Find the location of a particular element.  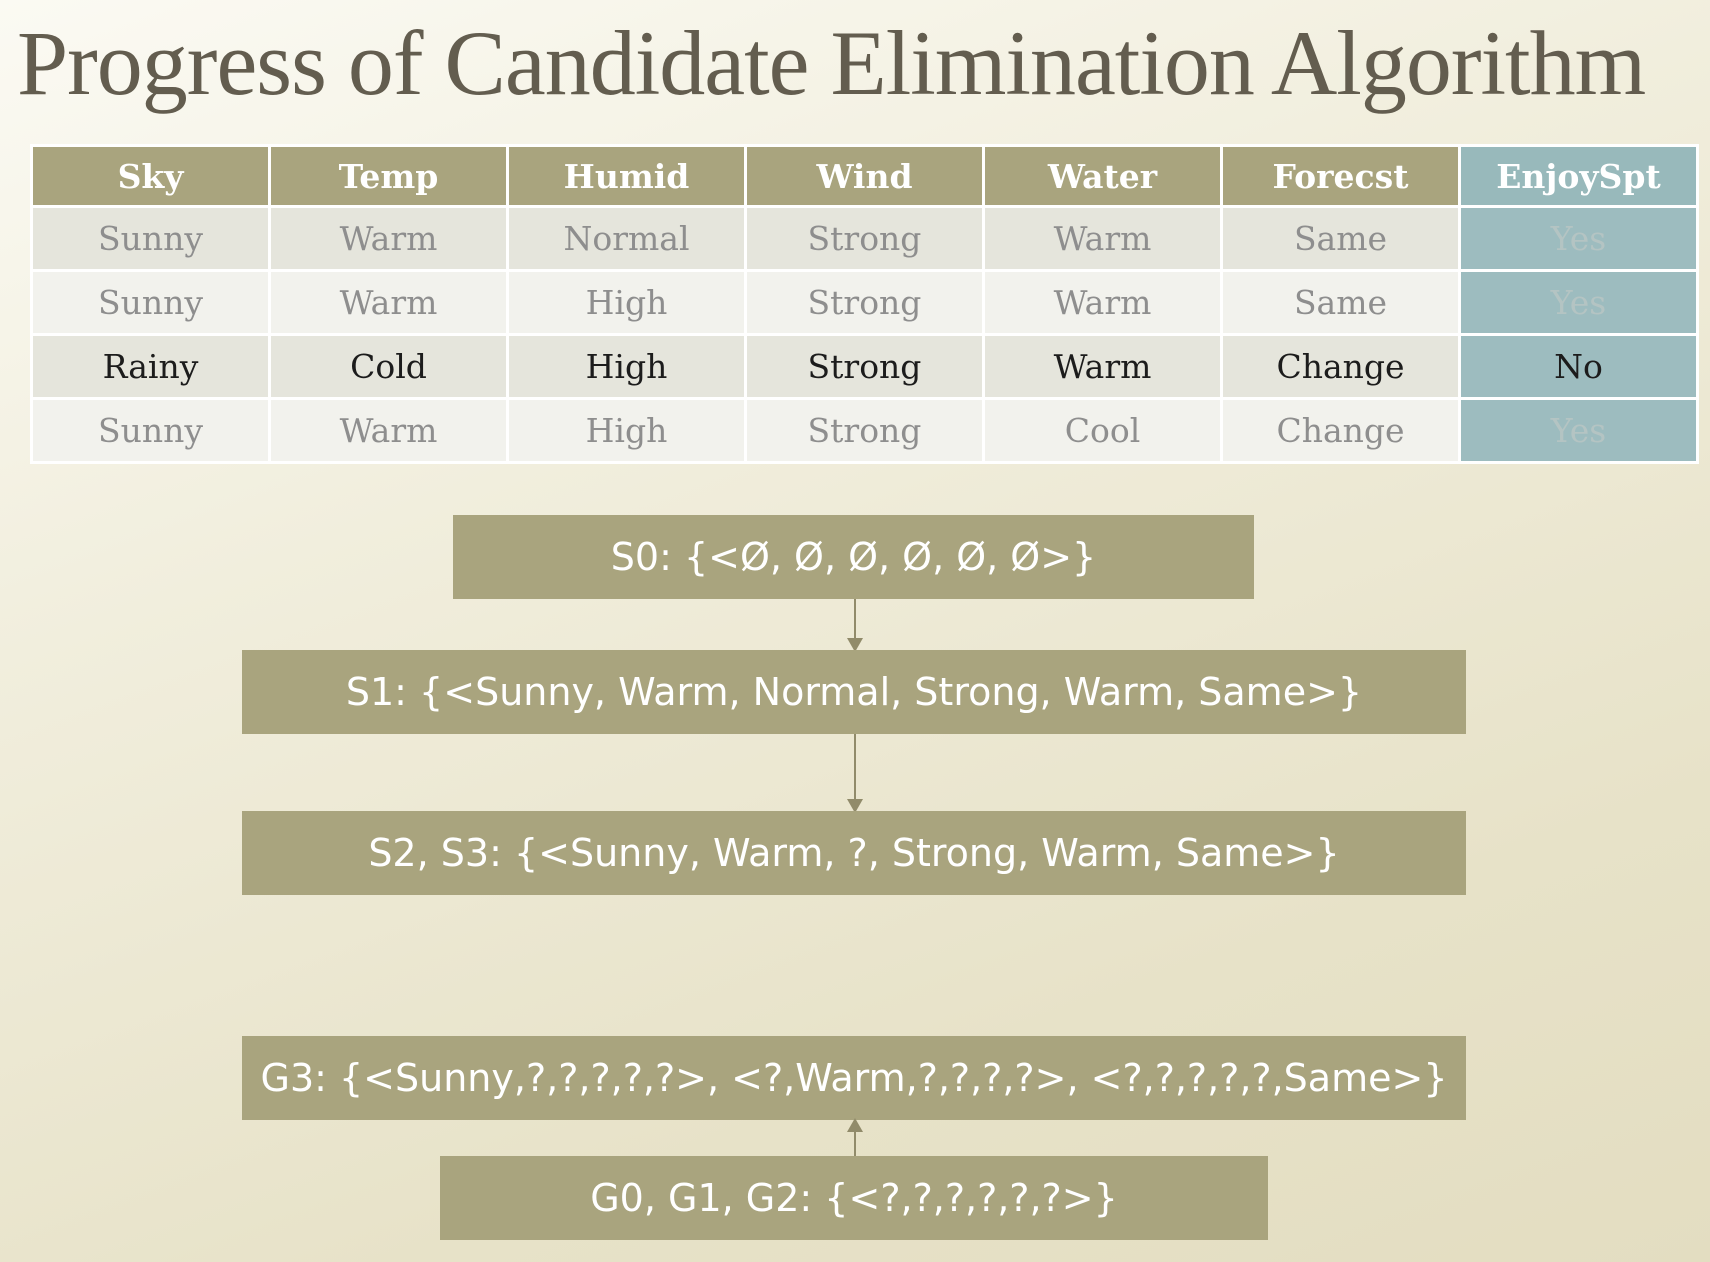

header-water: Water is located at coordinates (1103, 176).